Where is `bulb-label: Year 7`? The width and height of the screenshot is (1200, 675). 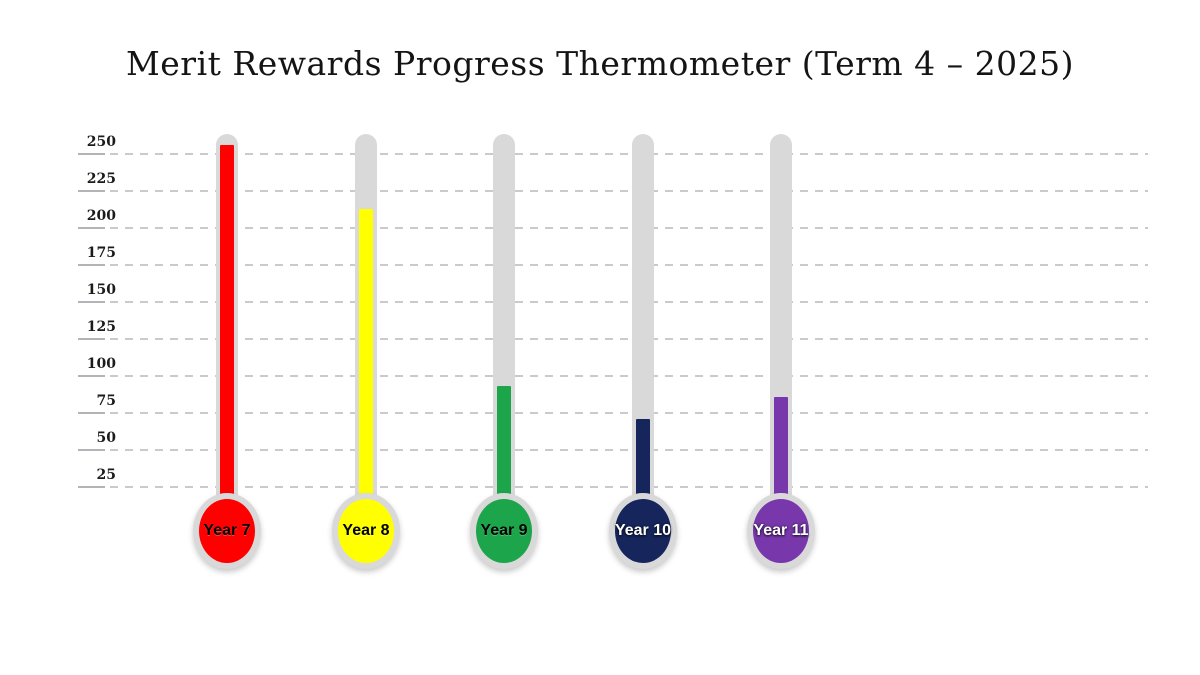 bulb-label: Year 7 is located at coordinates (227, 530).